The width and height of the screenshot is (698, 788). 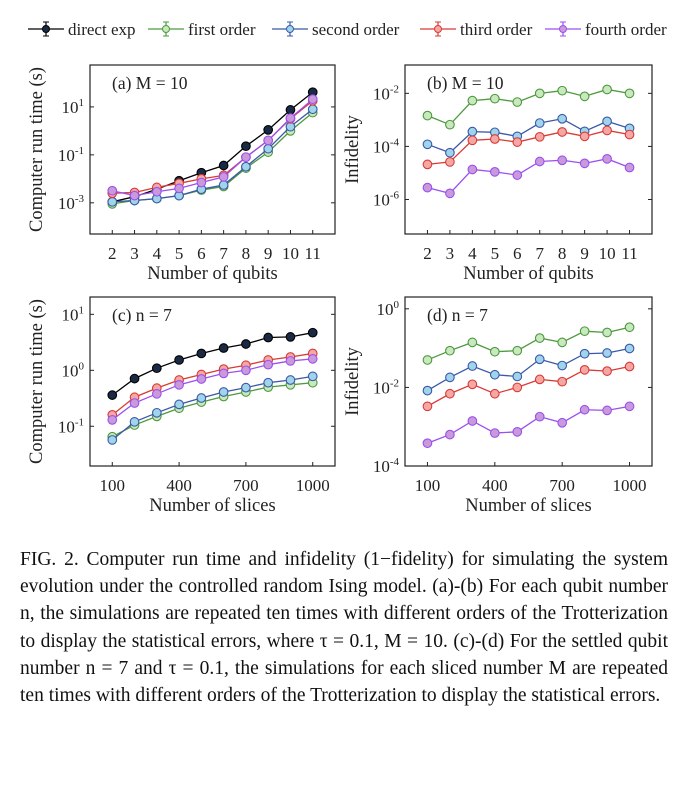 I want to click on x-tick-label: 4, so click(x=472, y=253).